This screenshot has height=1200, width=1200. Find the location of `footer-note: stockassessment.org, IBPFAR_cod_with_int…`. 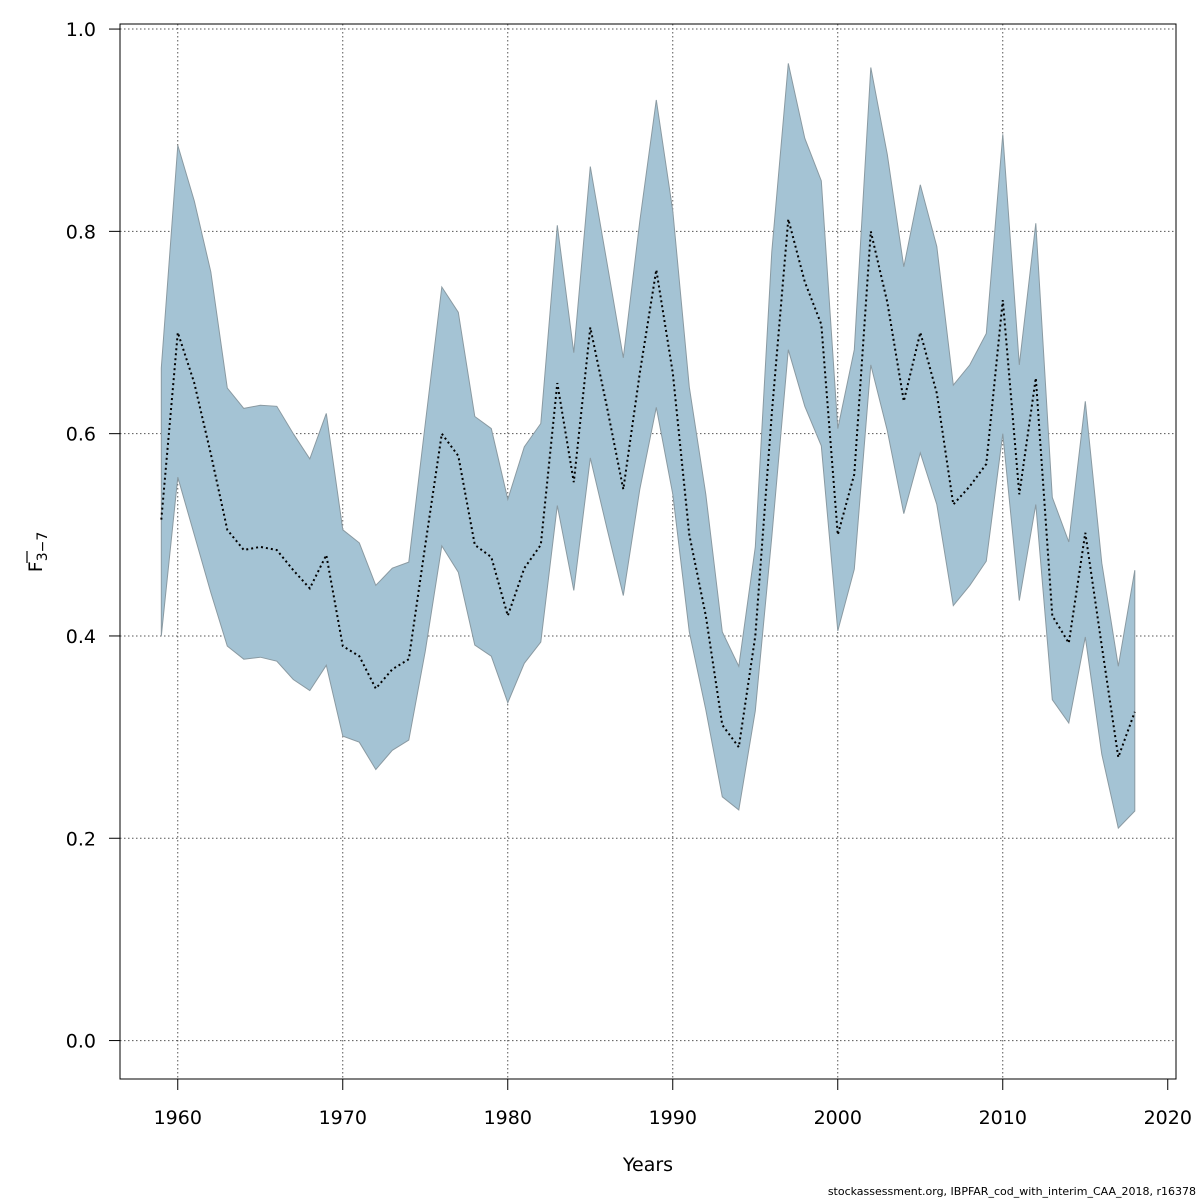

footer-note: stockassessment.org, IBPFAR_cod_with_int… is located at coordinates (1011, 1191).